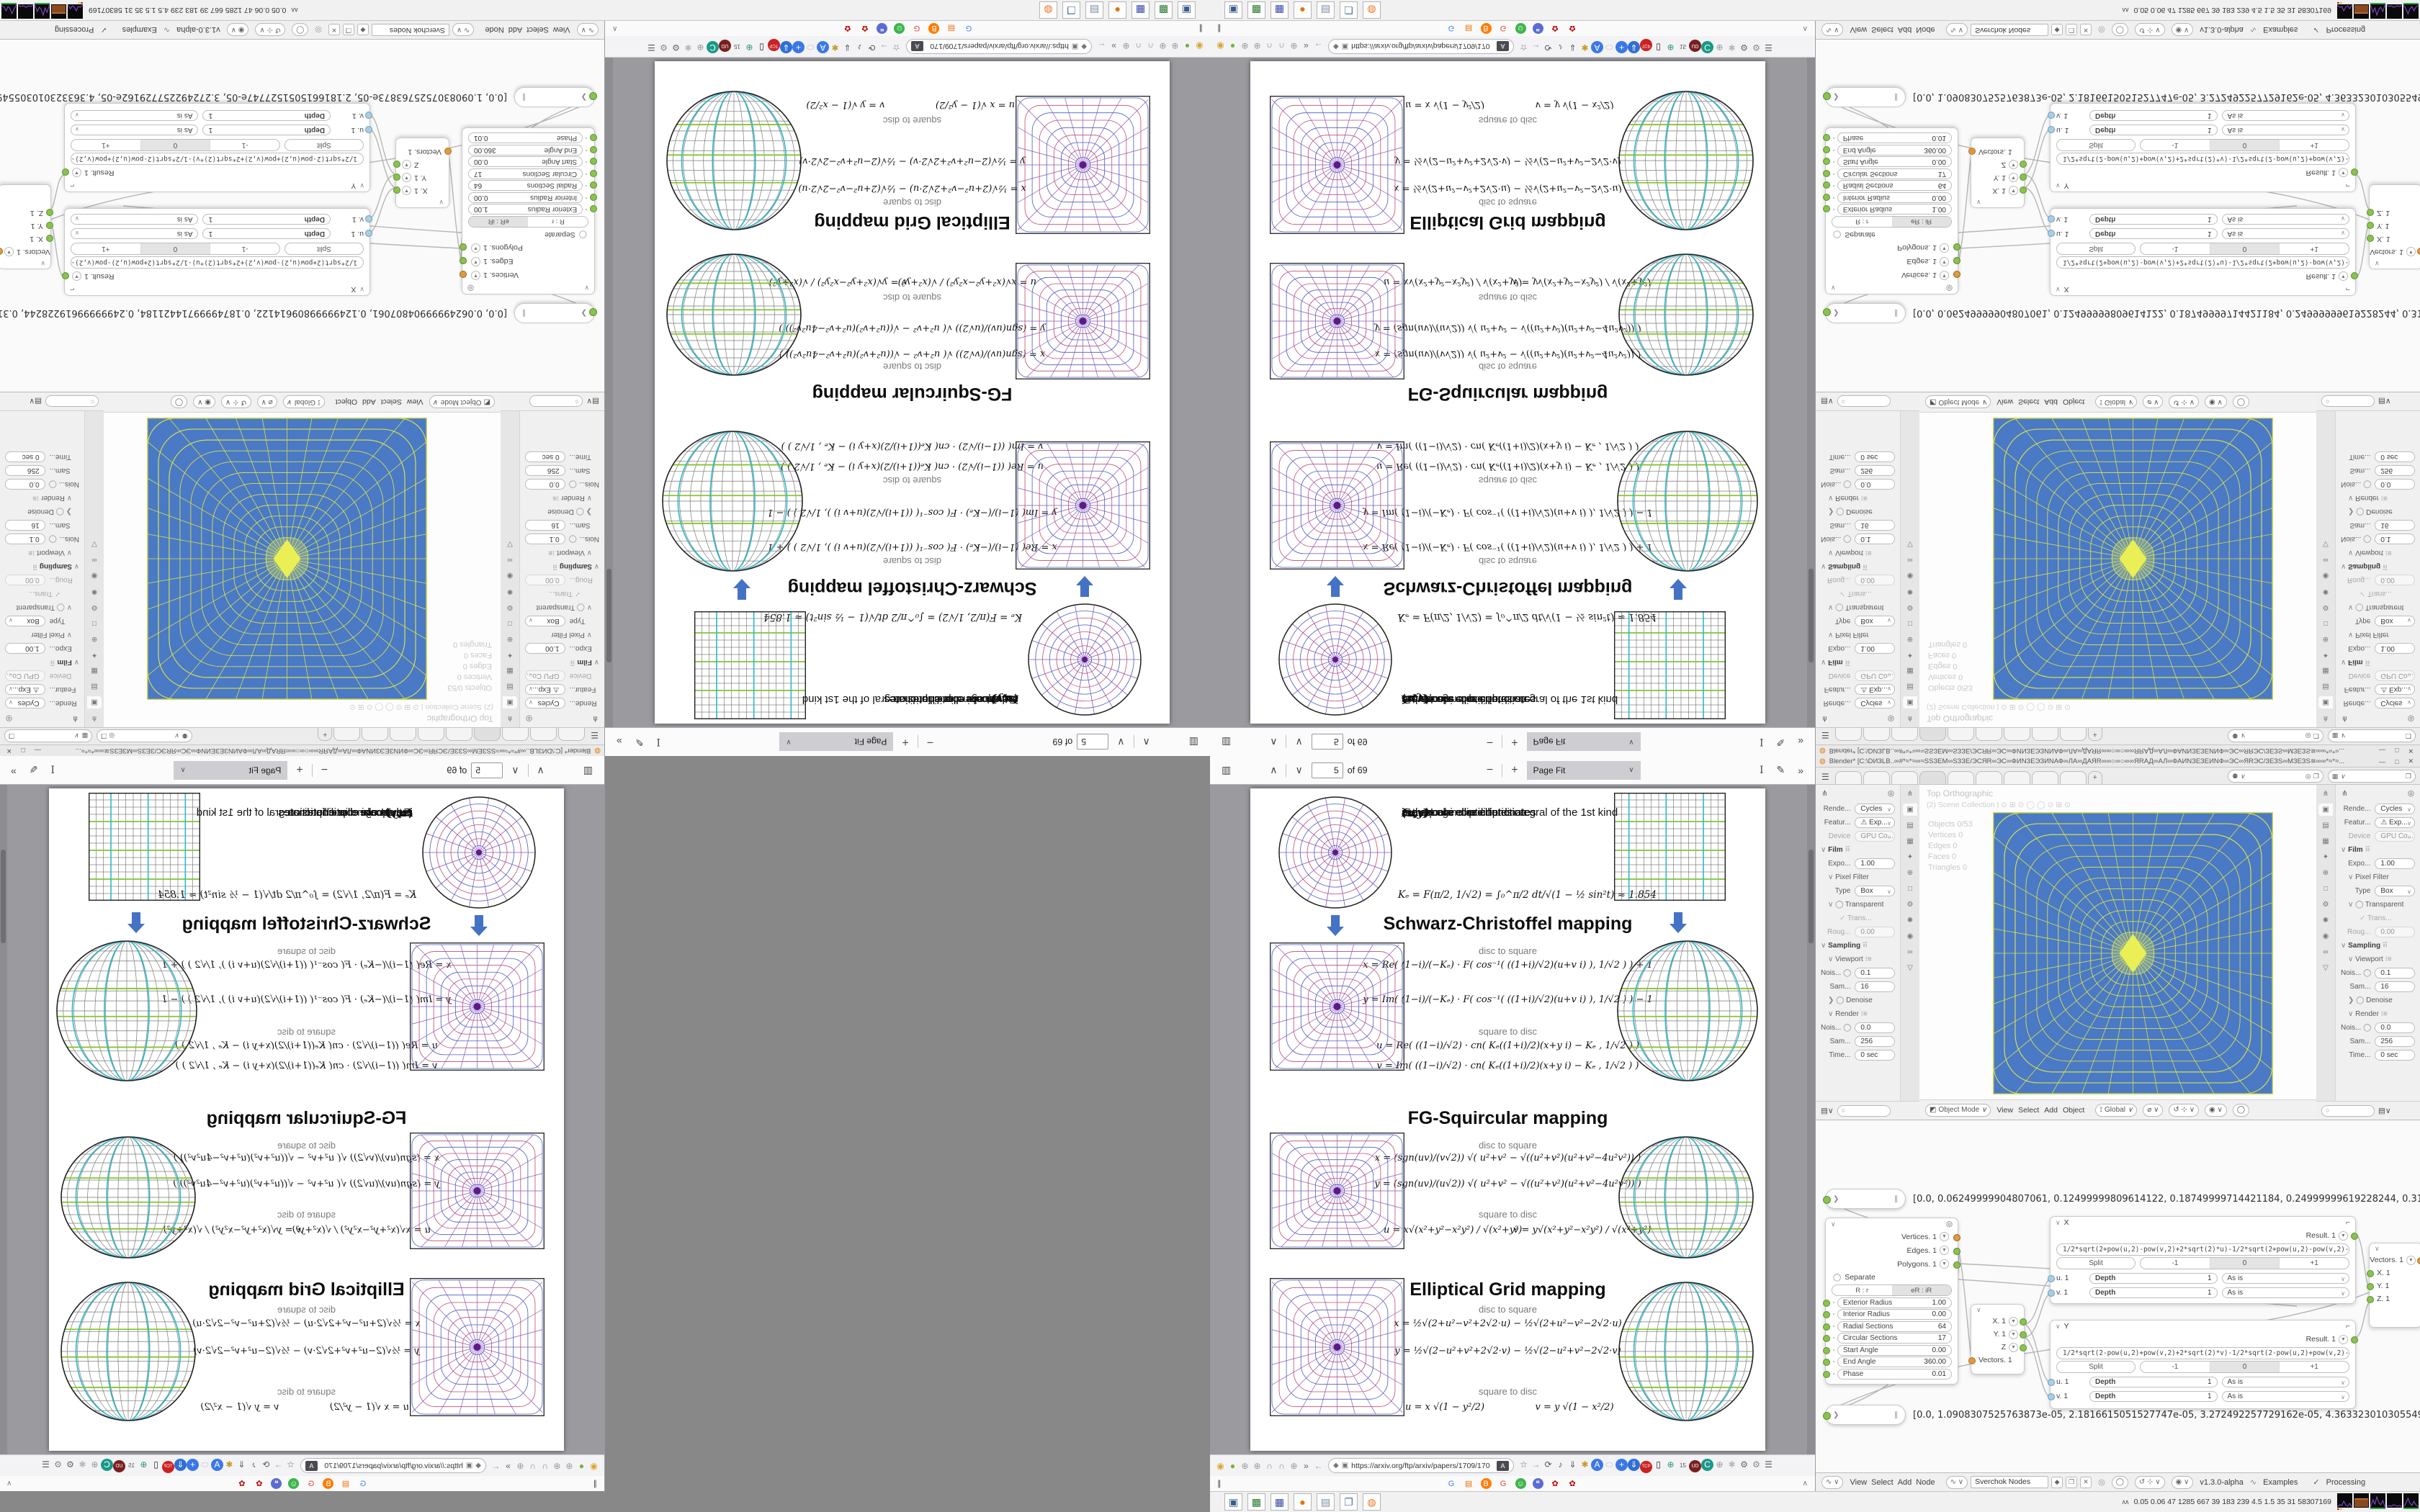  I want to click on viewport-menu: Object, so click(2073, 1110).